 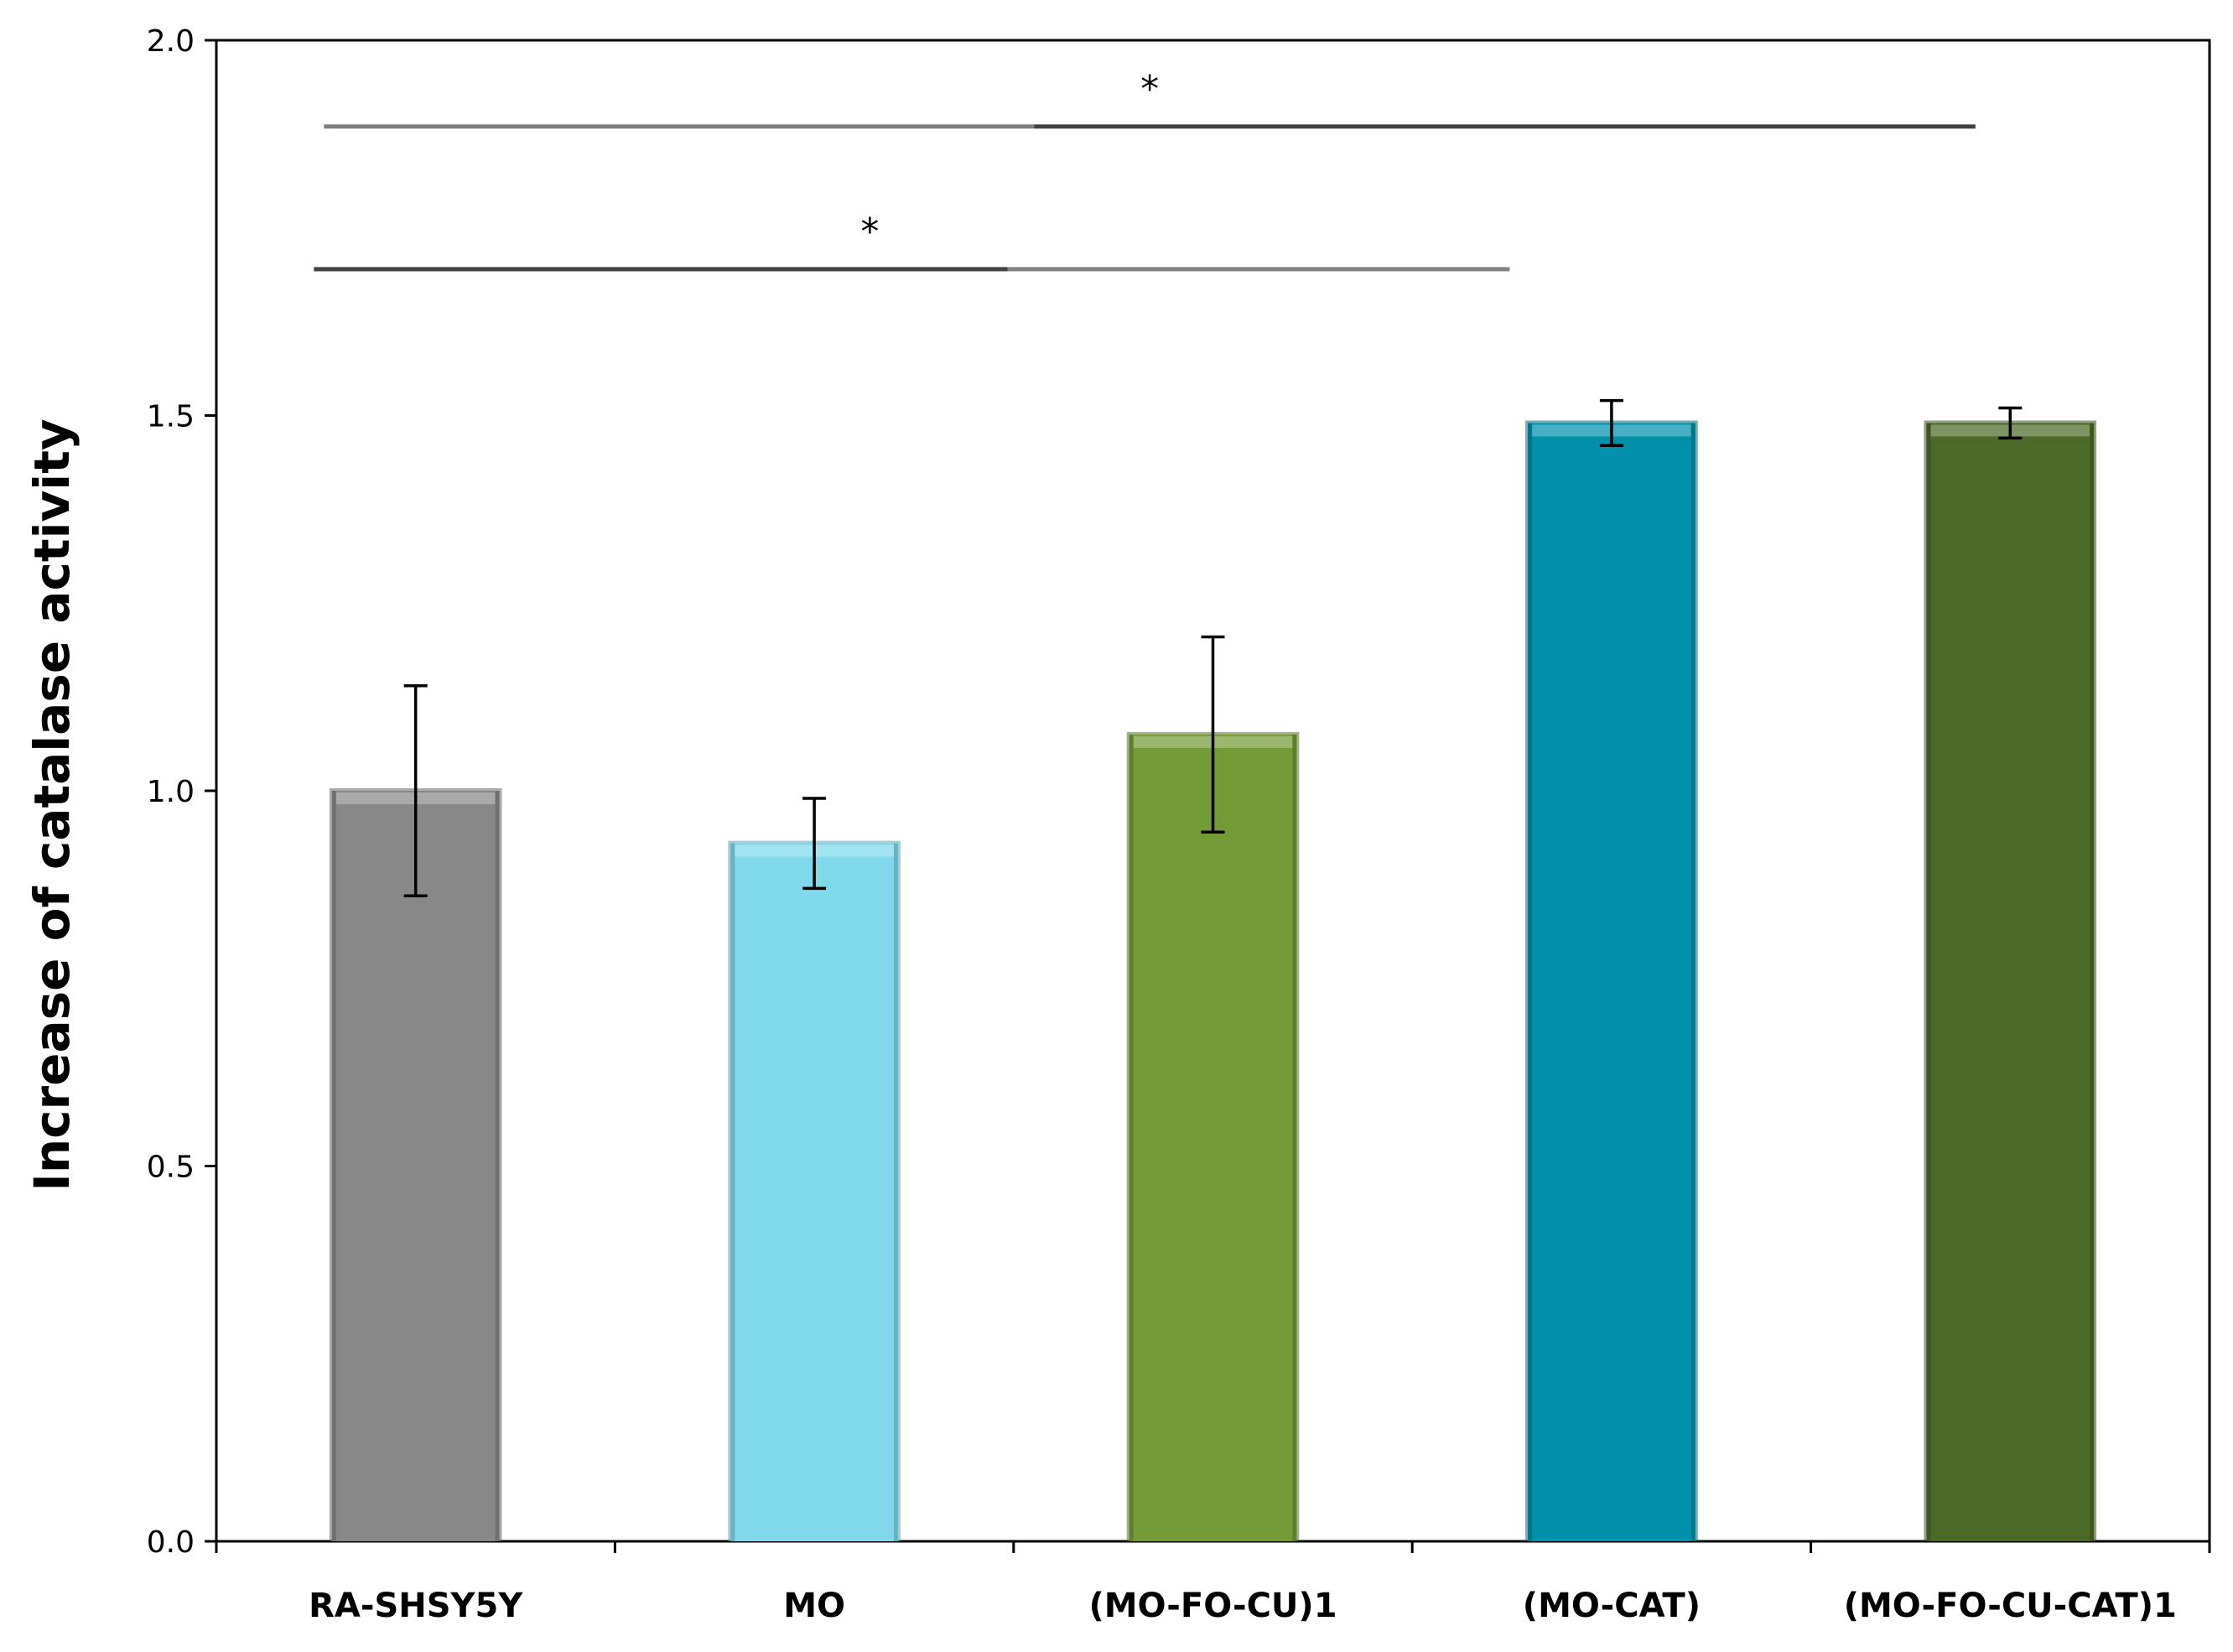 I want to click on x-category-label: (MO-FO-CU)1, so click(x=1212, y=1606).